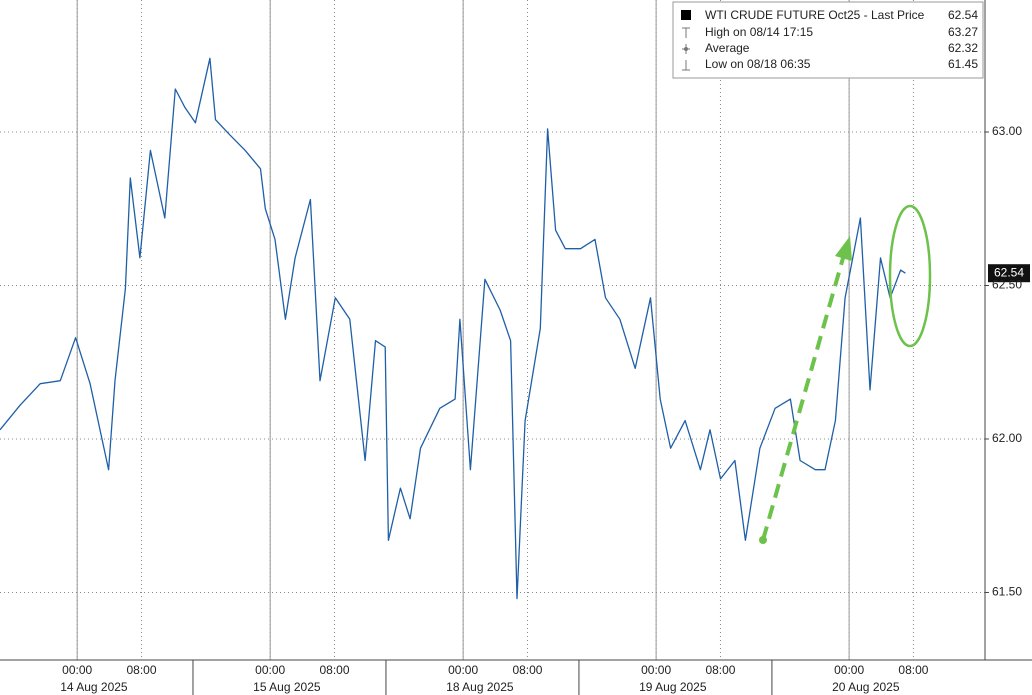  Describe the element at coordinates (758, 64) in the screenshot. I see `legend-stat-label: Low on 08/18 06:35` at that location.